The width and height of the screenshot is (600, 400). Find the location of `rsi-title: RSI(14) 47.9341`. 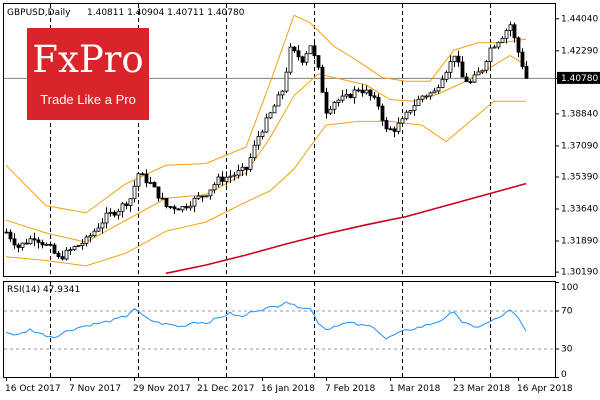

rsi-title: RSI(14) 47.9341 is located at coordinates (43, 290).